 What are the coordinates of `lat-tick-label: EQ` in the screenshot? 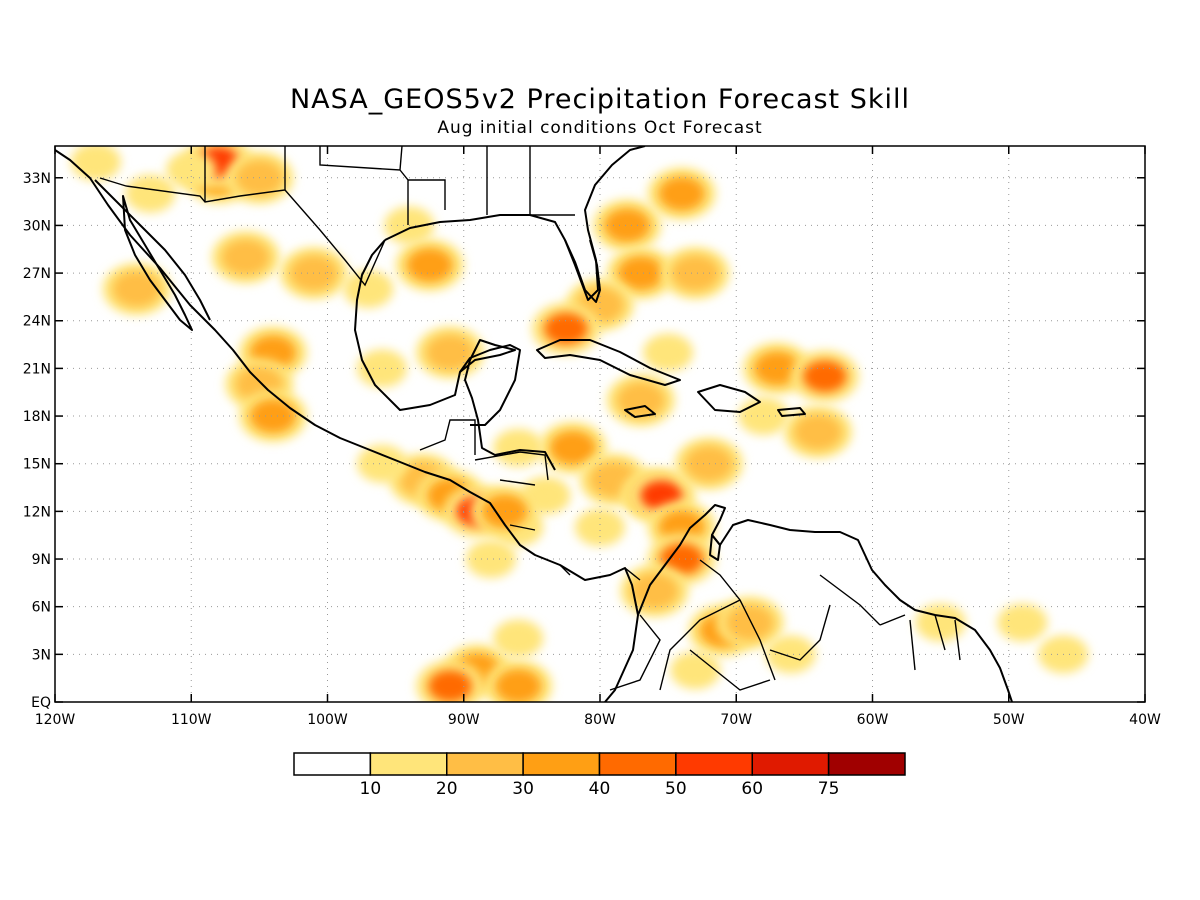 It's located at (41, 703).